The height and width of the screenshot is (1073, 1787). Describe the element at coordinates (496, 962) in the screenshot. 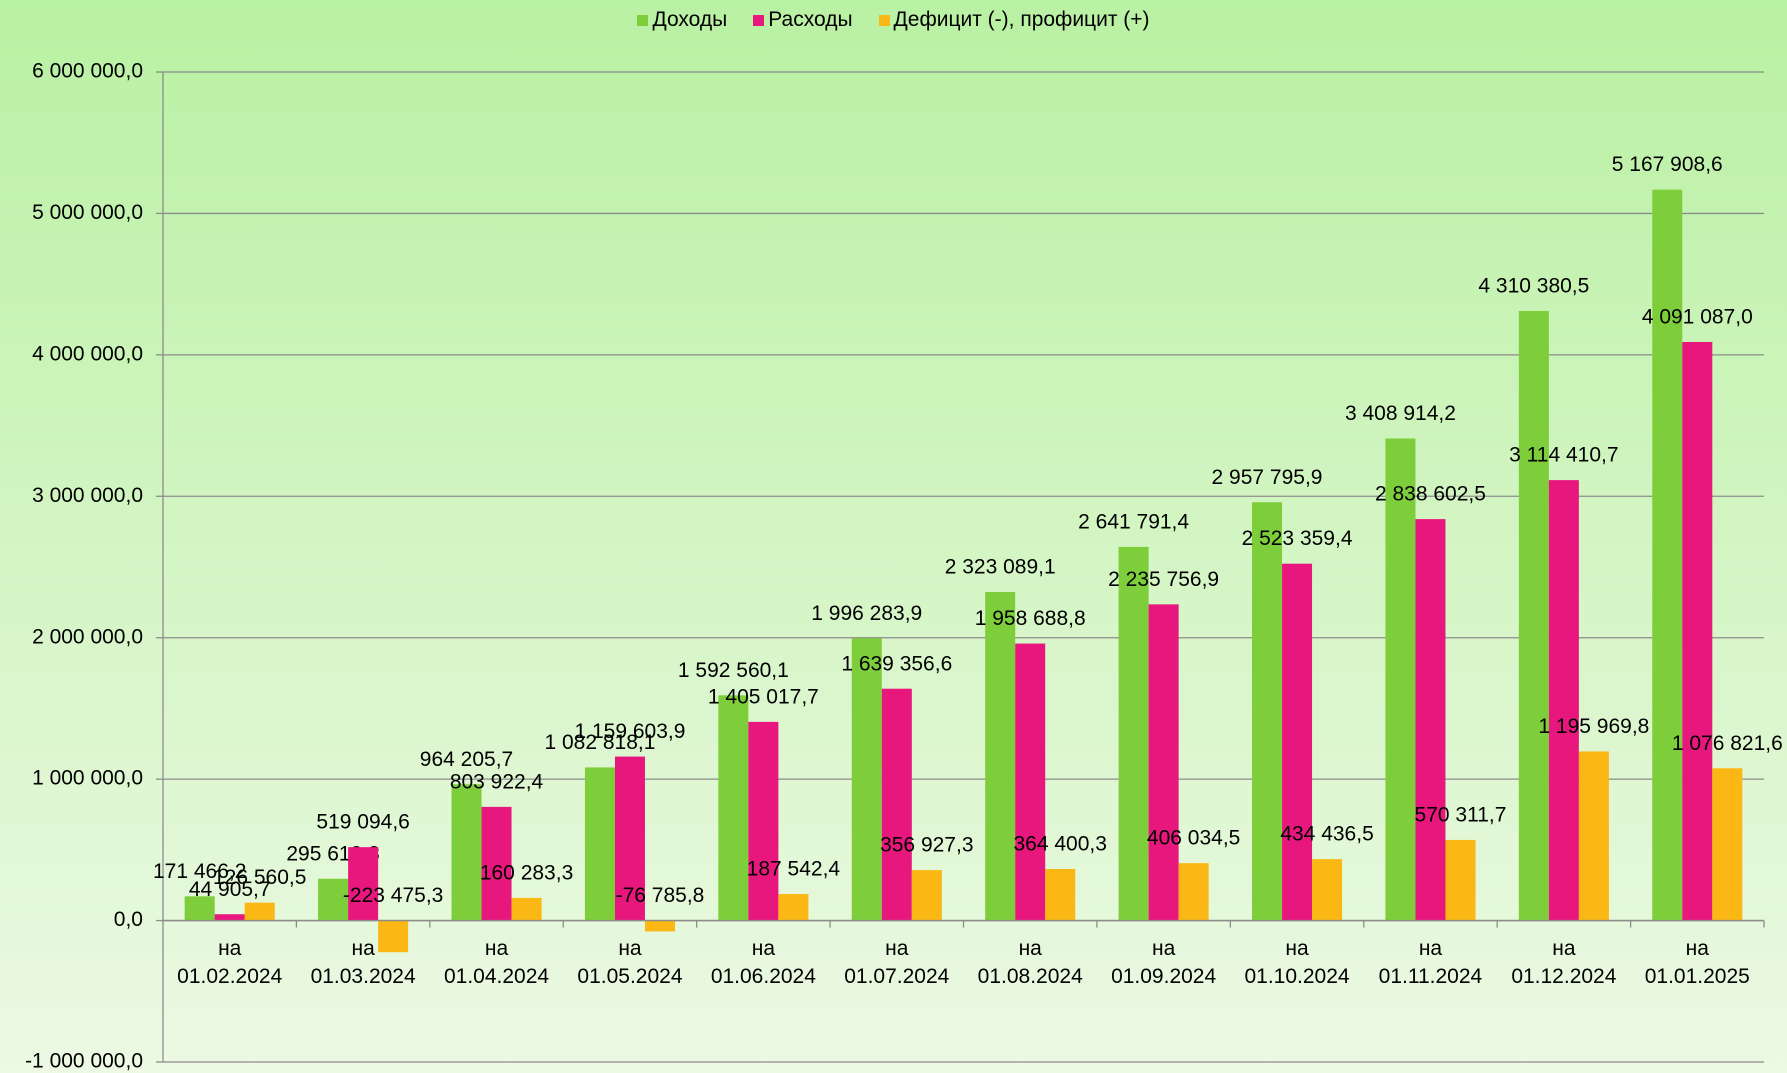

I see `x-tick-label: на 01.04.2024` at that location.